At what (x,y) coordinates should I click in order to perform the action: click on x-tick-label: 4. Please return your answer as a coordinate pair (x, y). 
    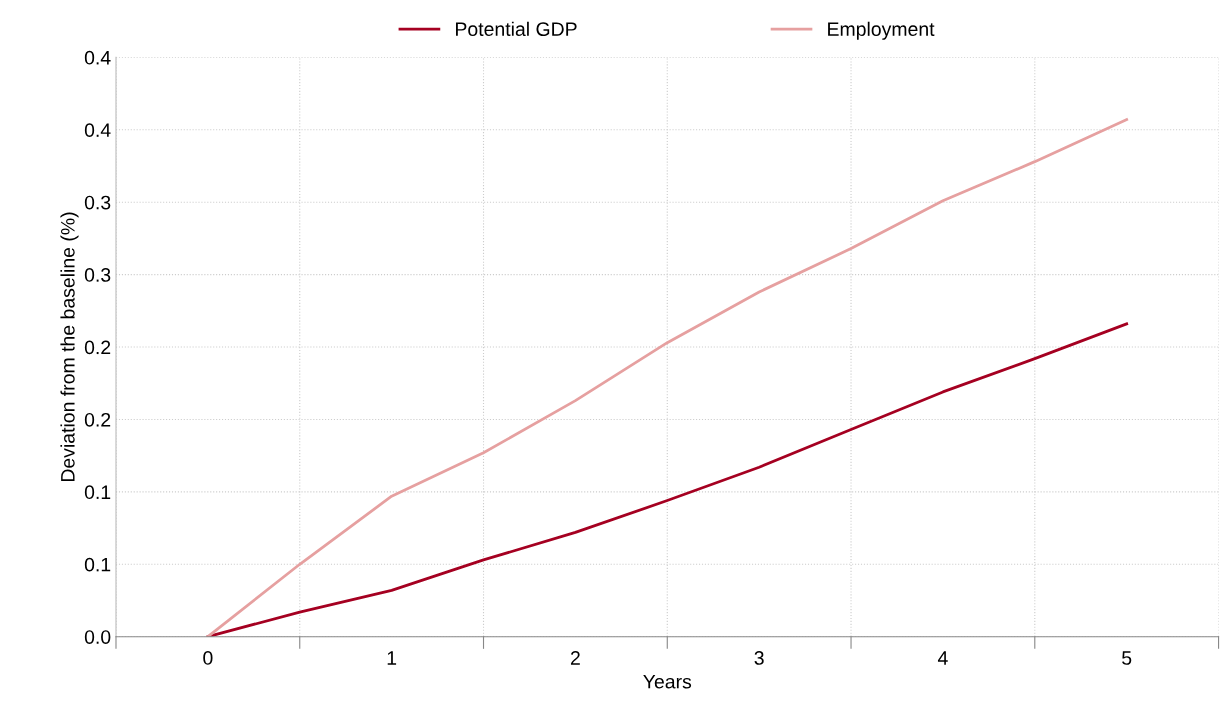
    Looking at the image, I should click on (942, 658).